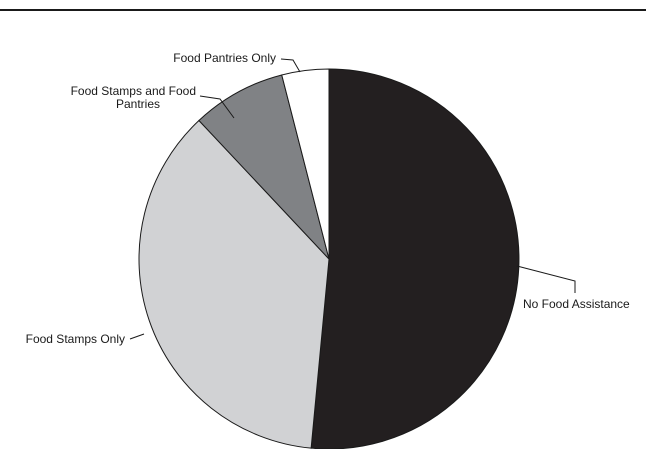 The image size is (646, 449). I want to click on slice-label-line: Pantries, so click(138, 104).